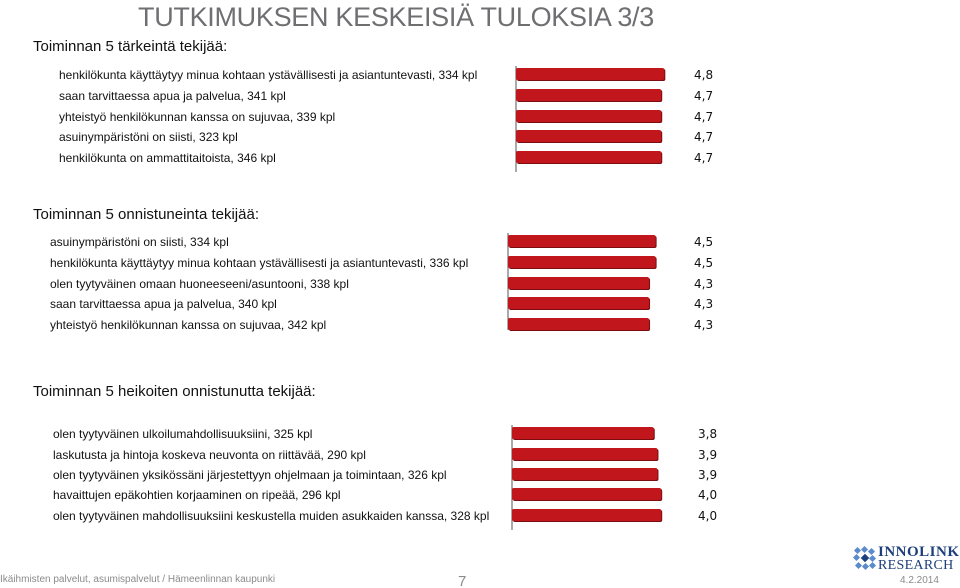  I want to click on chart-2-category-label: asuinympäristöni on siisti, 334 kpl, so click(139, 242).